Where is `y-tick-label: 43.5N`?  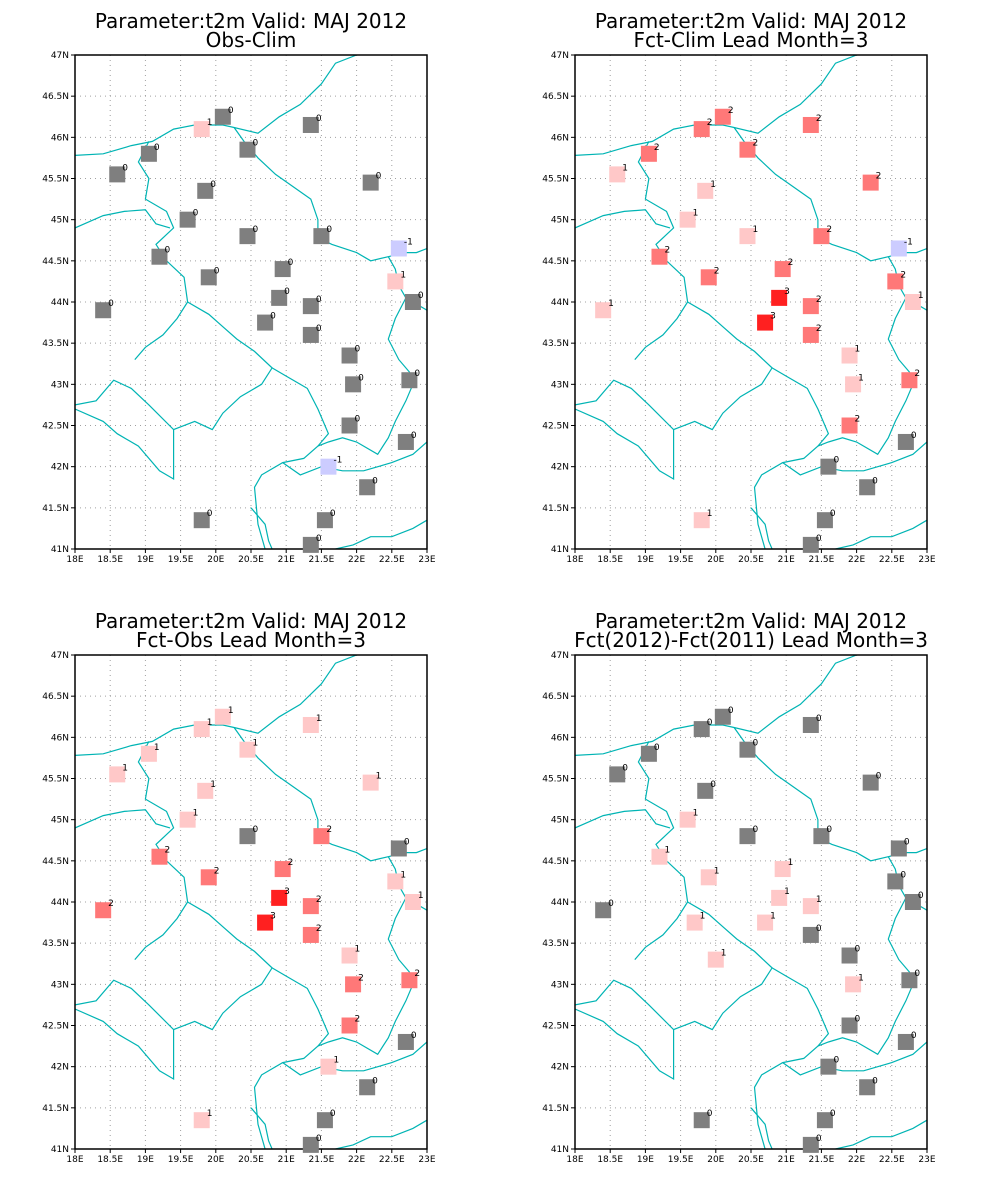 y-tick-label: 43.5N is located at coordinates (55, 344).